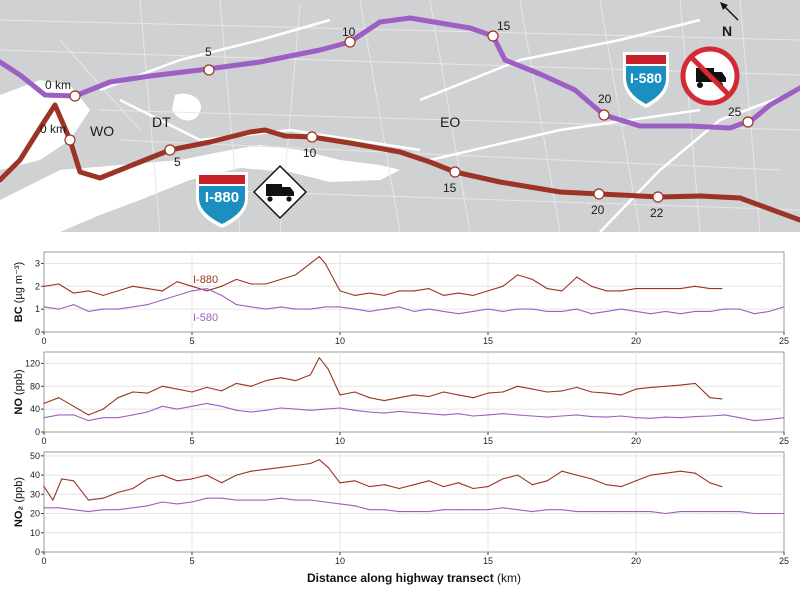 The height and width of the screenshot is (600, 800). Describe the element at coordinates (784, 441) in the screenshot. I see `x-tick-label: 25` at that location.